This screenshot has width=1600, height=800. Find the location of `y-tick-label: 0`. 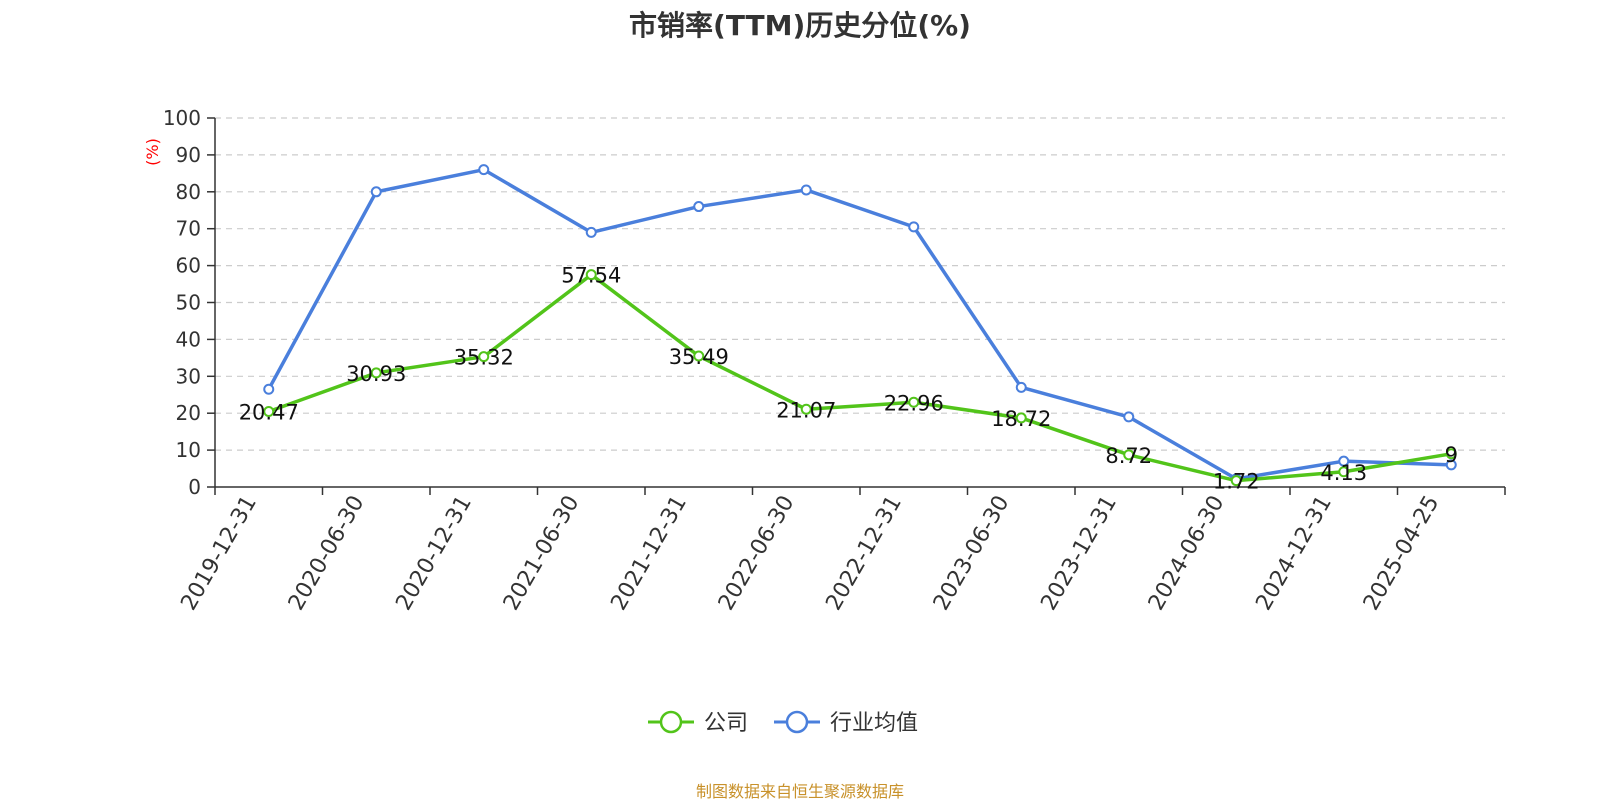

y-tick-label: 0 is located at coordinates (194, 487).